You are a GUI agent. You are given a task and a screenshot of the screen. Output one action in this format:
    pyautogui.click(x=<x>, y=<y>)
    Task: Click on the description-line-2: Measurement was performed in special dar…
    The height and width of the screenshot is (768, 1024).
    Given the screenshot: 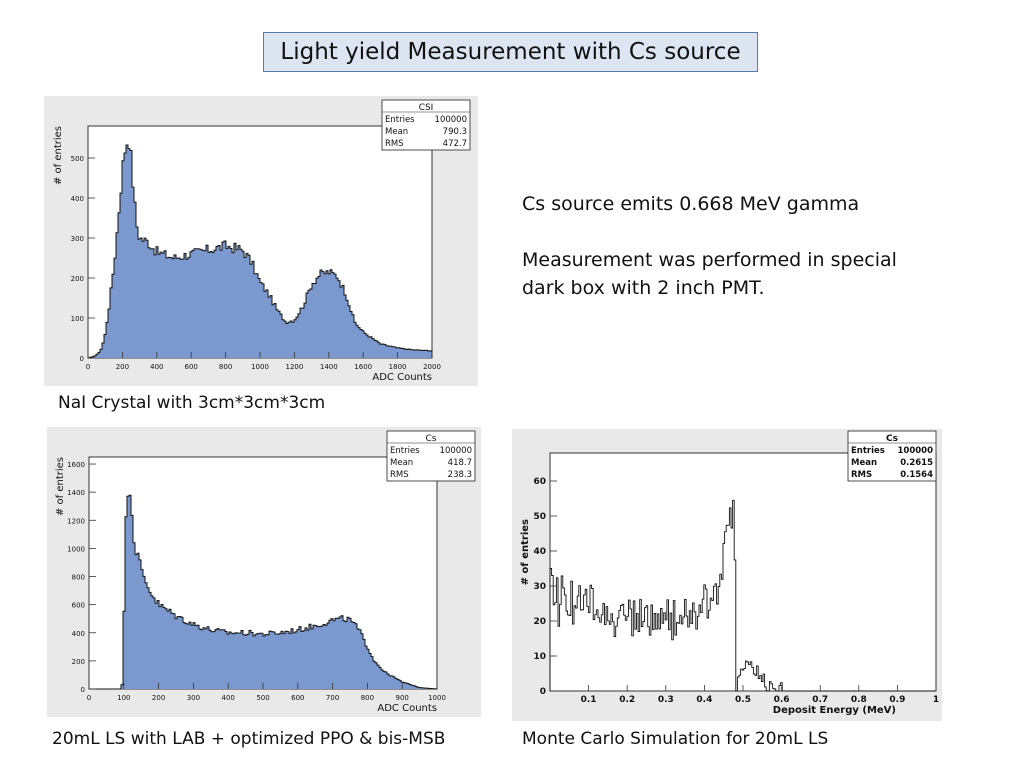 What is the action you would take?
    pyautogui.click(x=709, y=274)
    